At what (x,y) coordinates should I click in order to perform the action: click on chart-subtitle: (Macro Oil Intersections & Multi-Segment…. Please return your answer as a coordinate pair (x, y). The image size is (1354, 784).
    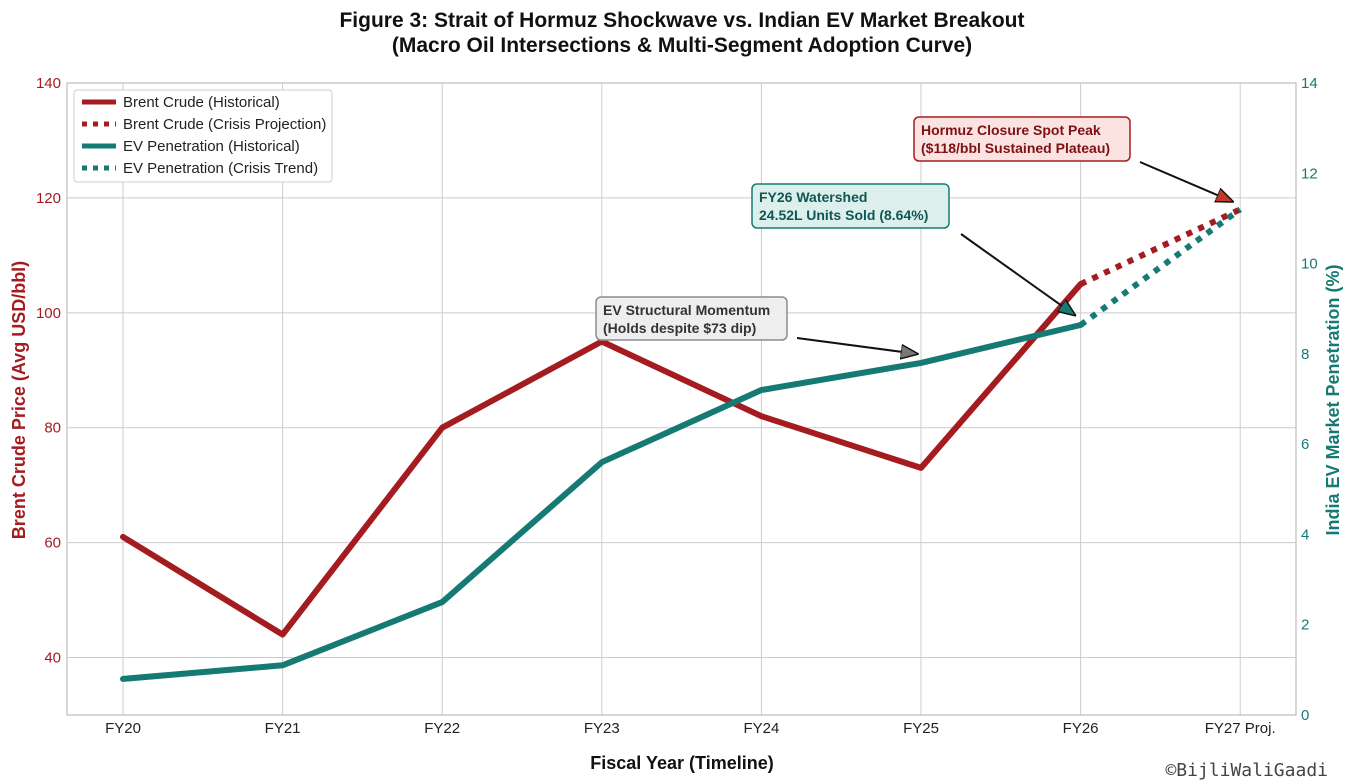
    Looking at the image, I should click on (682, 45).